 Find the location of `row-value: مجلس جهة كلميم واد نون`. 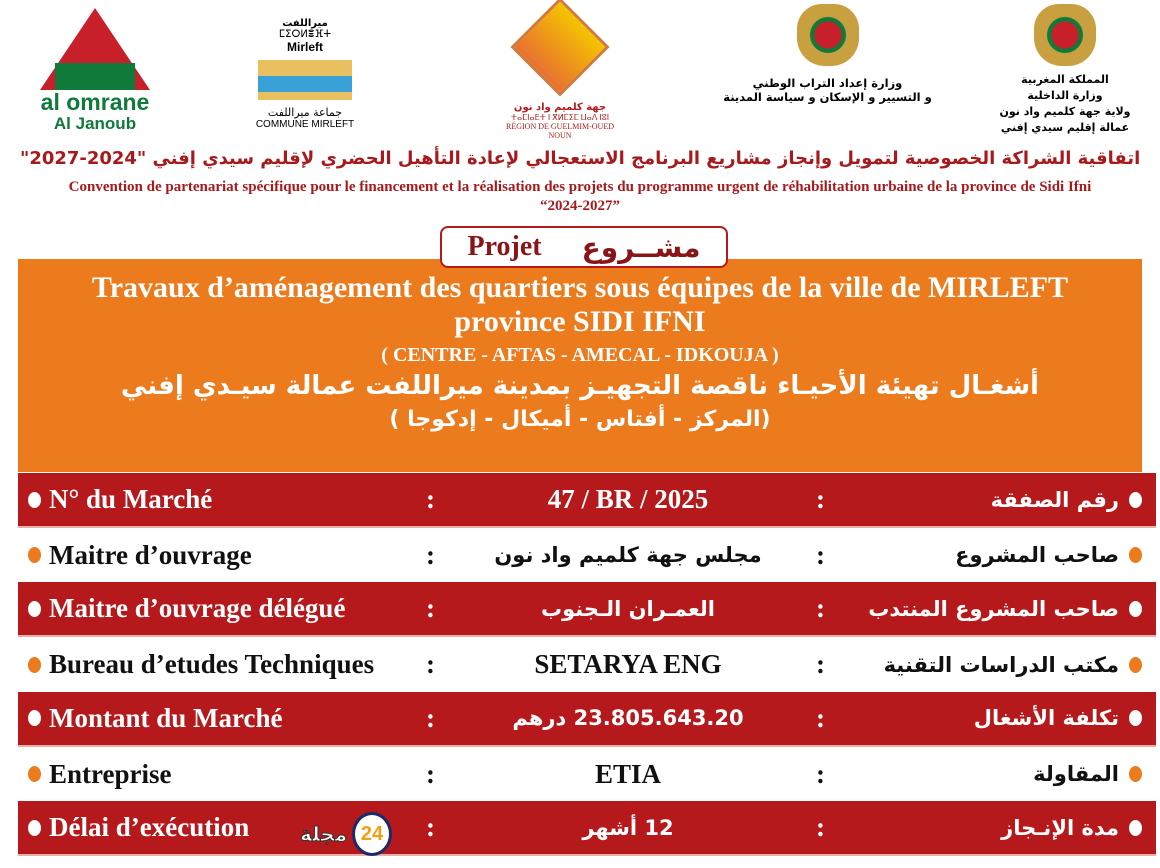

row-value: مجلس جهة كلميم واد نون is located at coordinates (628, 555).